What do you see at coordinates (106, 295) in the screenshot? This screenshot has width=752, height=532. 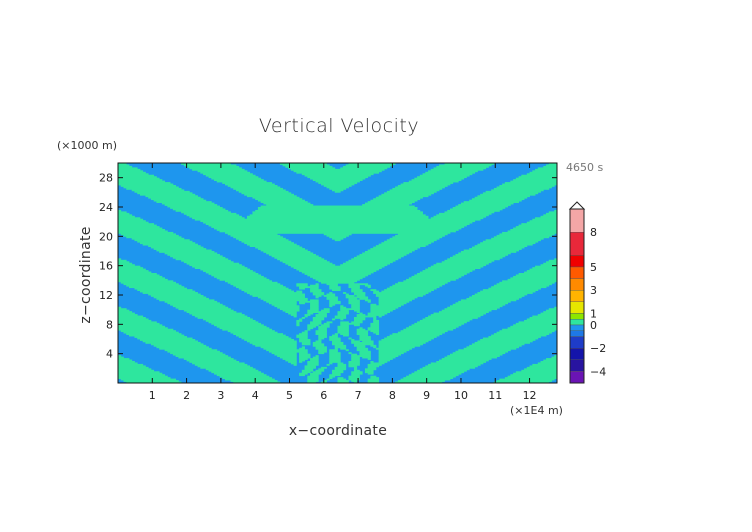 I see `y-tick-label: 12` at bounding box center [106, 295].